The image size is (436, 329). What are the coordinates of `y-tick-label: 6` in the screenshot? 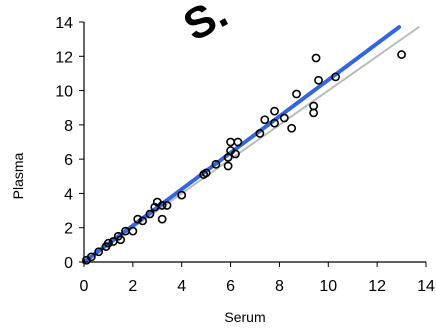 It's located at (68, 160).